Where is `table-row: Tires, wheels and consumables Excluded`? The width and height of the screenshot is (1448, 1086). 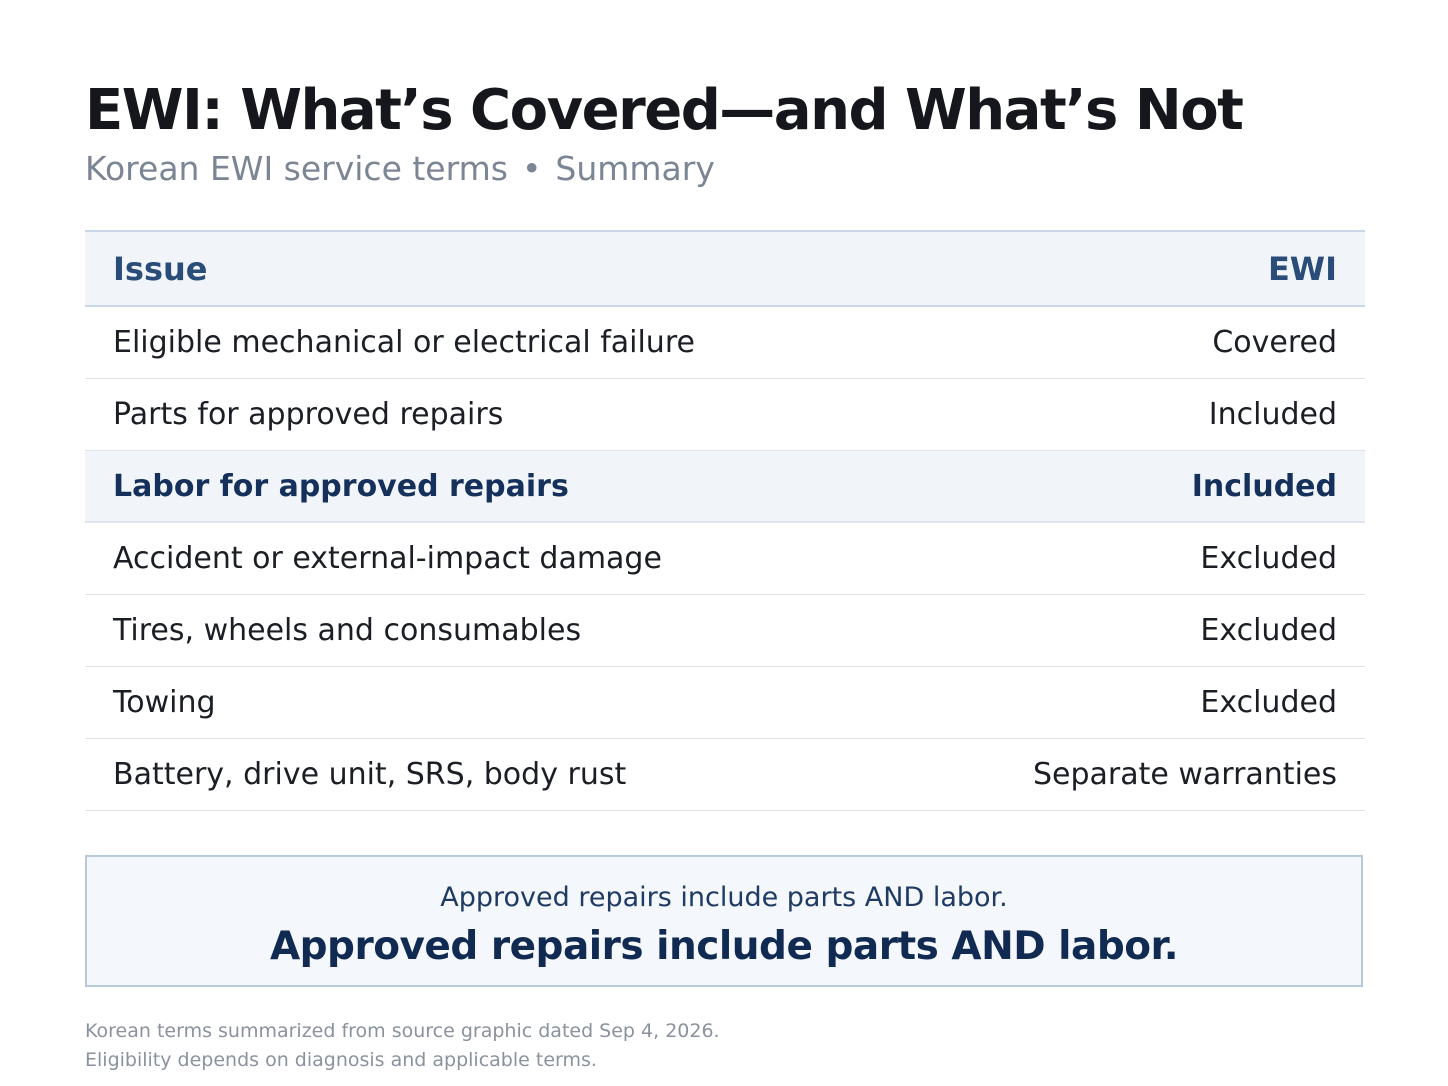
table-row: Tires, wheels and consumables Excluded is located at coordinates (725, 631).